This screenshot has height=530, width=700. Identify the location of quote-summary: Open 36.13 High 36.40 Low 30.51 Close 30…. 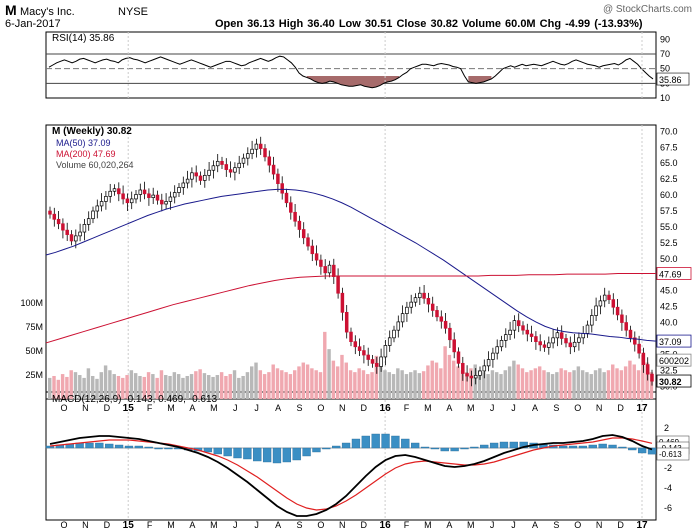
(429, 24).